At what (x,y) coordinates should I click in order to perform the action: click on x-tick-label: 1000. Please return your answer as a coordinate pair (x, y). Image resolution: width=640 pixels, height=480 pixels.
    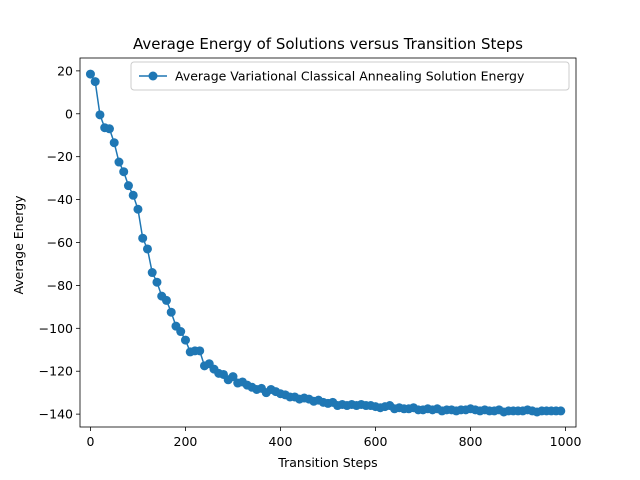
    Looking at the image, I should click on (566, 441).